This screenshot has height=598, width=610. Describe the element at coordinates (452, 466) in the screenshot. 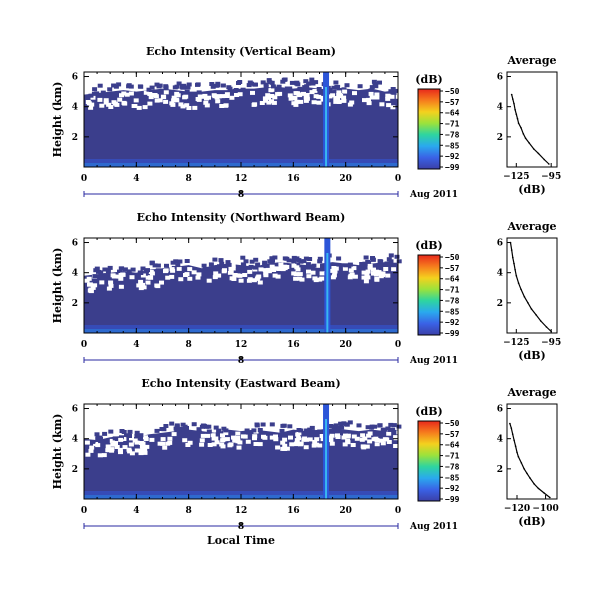

I see `colorbar-tick-label: −78` at that location.